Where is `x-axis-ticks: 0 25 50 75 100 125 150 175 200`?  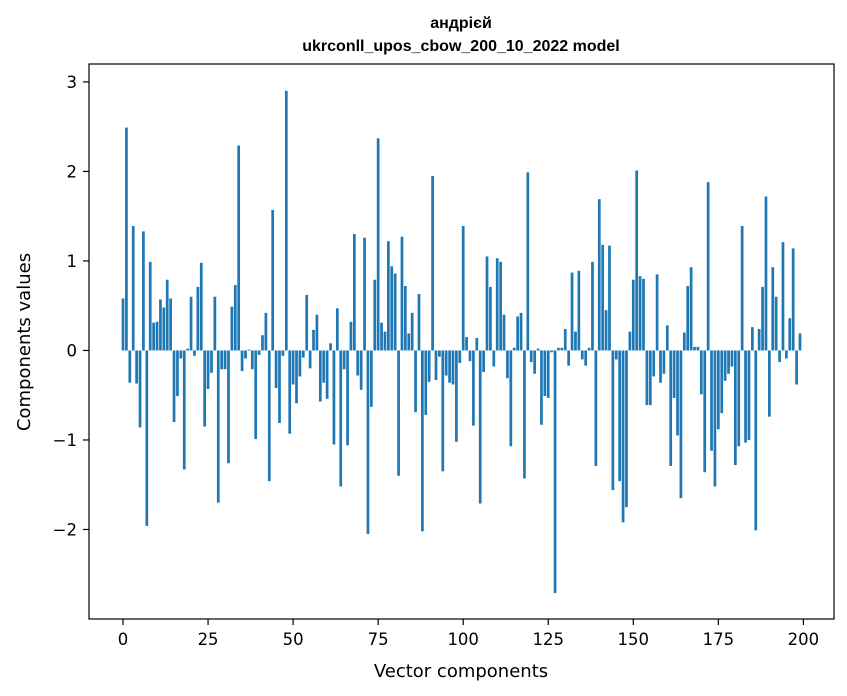 x-axis-ticks: 0 25 50 75 100 125 150 175 200 is located at coordinates (468, 634).